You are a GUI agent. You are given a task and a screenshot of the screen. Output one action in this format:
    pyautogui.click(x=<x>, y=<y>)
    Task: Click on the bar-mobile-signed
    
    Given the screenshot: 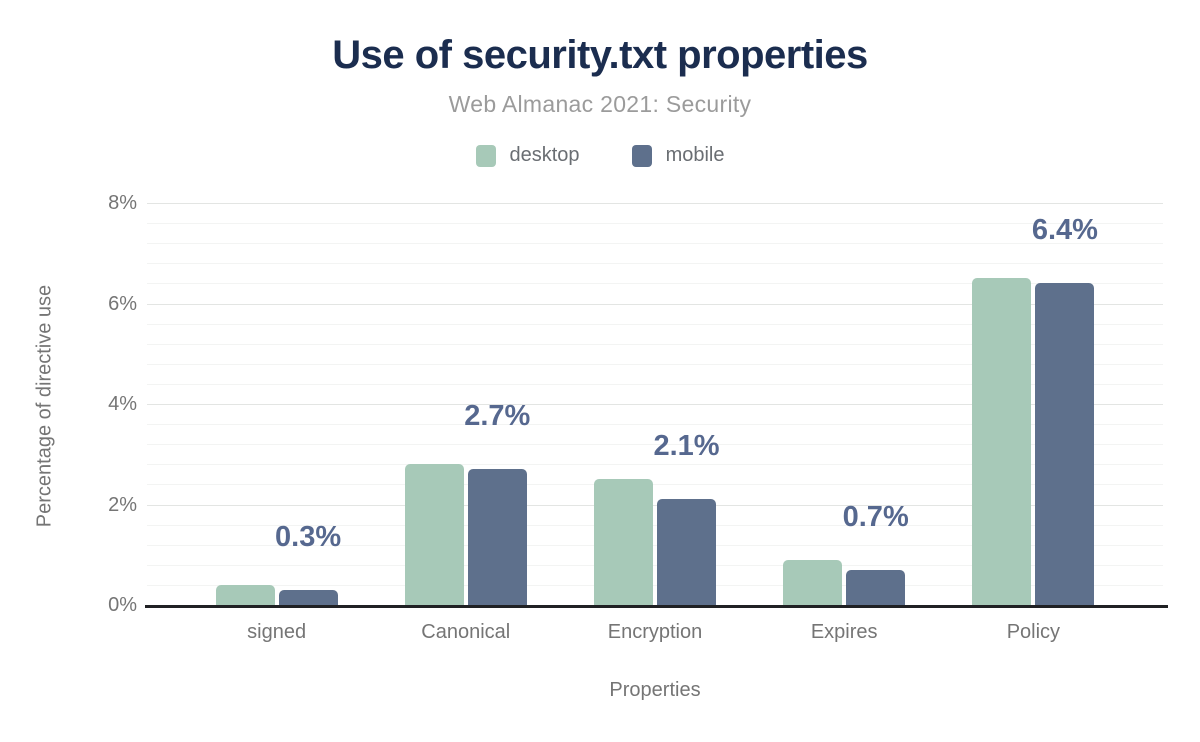 What is the action you would take?
    pyautogui.click(x=308, y=597)
    